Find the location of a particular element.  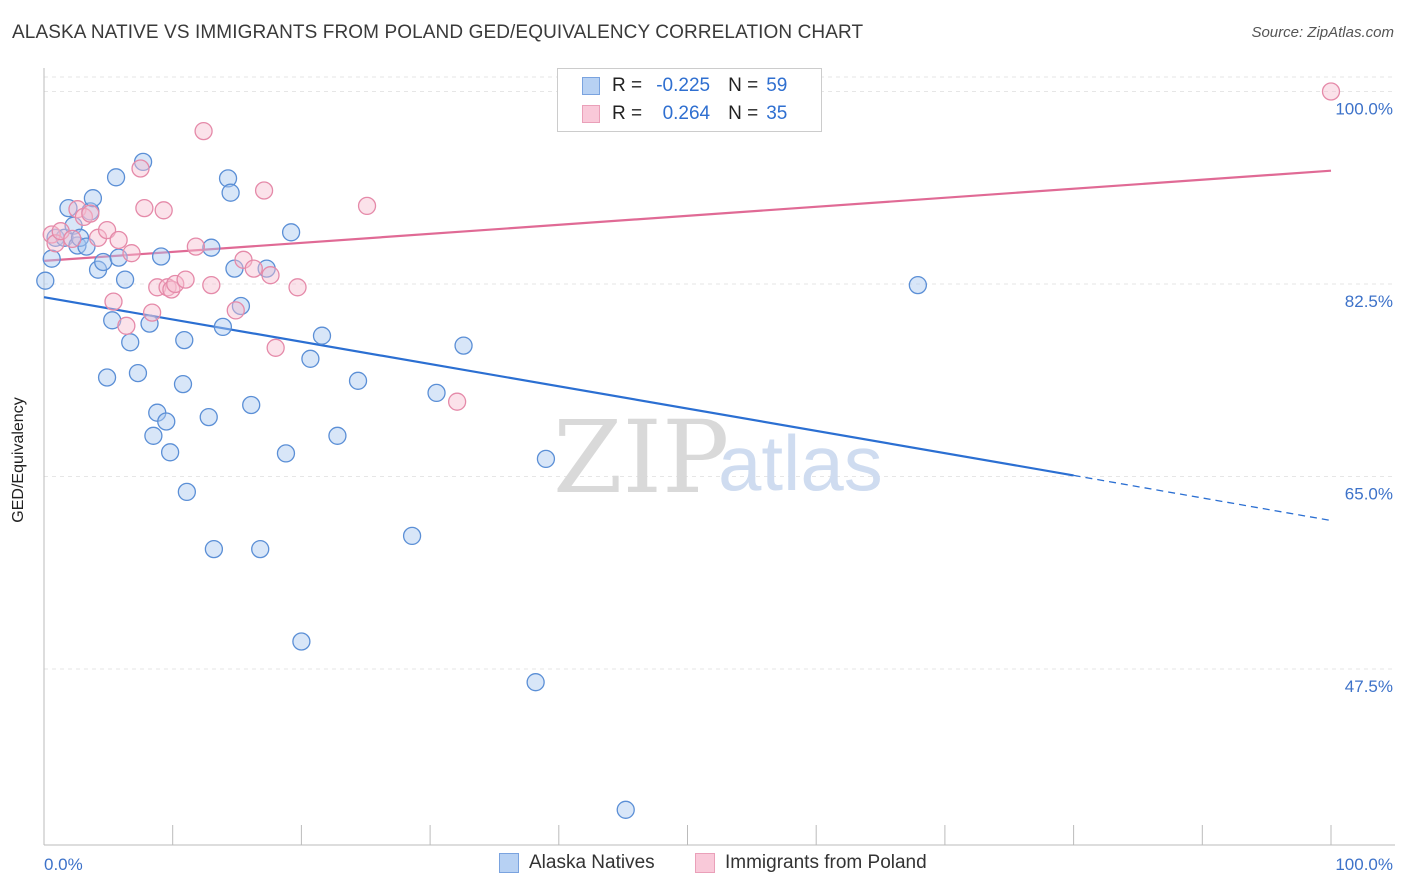

watermark-atlas: atlas is located at coordinates (800, 463).